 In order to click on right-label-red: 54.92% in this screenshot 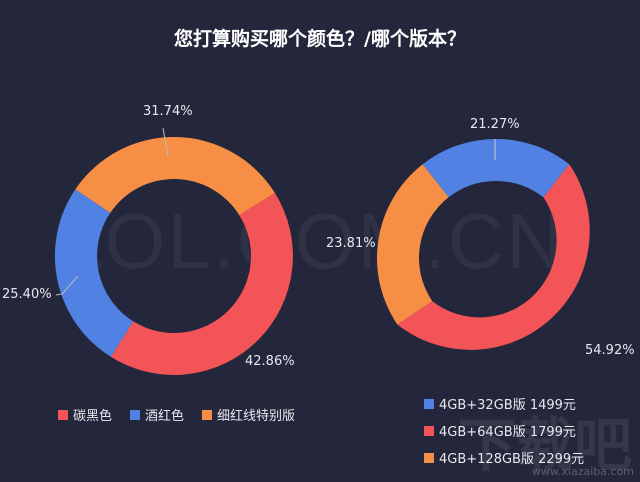, I will do `click(610, 350)`.